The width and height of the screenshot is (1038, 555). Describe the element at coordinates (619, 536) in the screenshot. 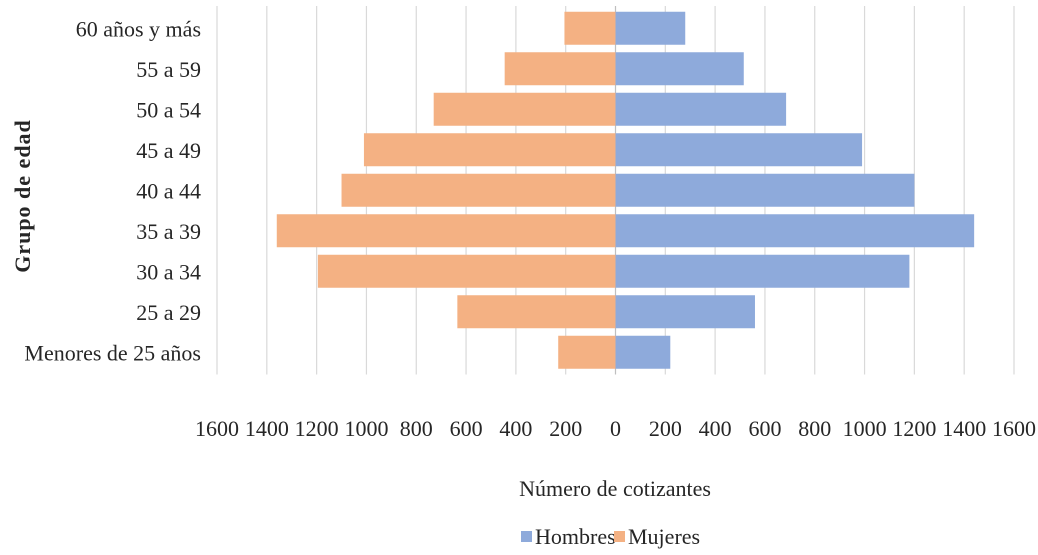

I see `legend-swatch-mujeres` at that location.